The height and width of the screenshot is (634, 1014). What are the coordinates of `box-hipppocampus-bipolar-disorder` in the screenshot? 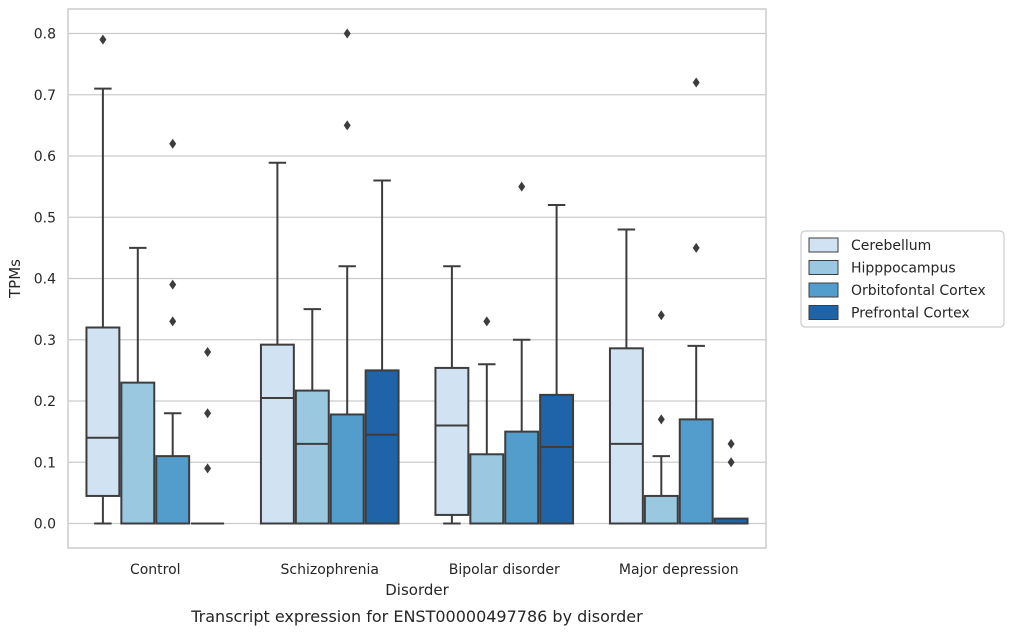 It's located at (487, 444).